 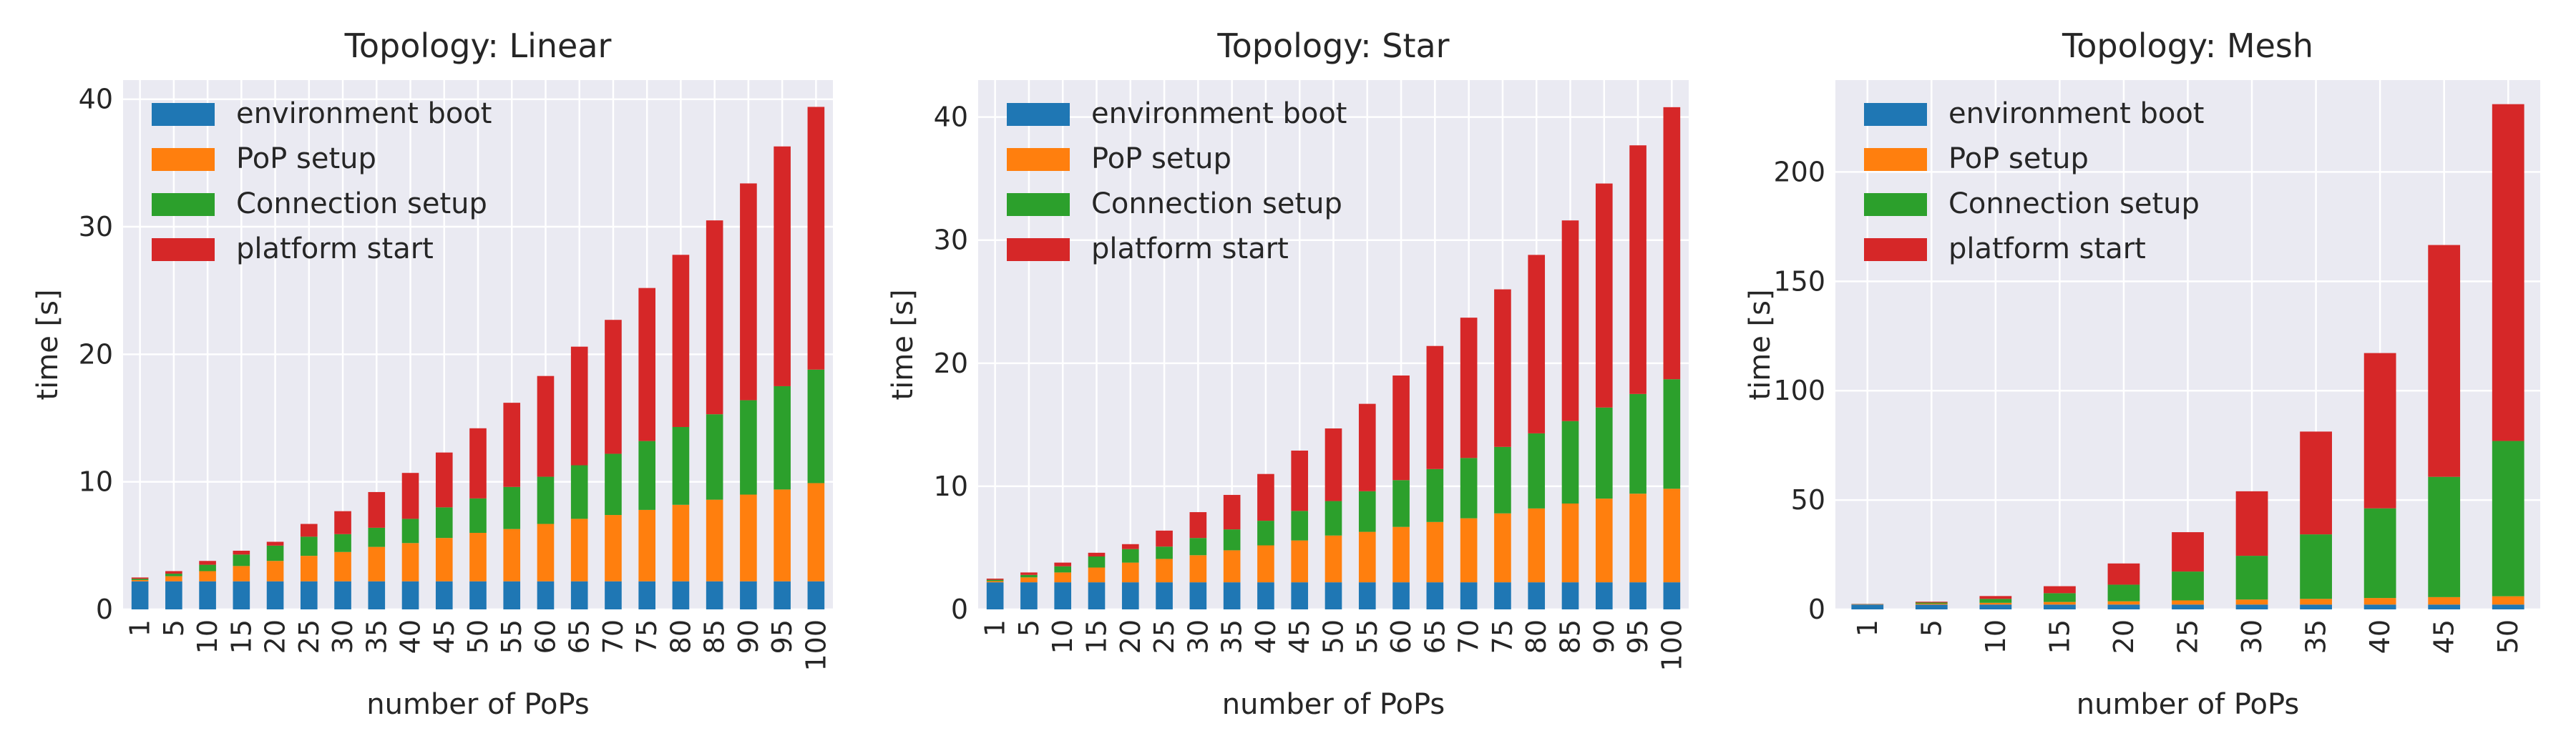 What do you see at coordinates (2076, 113) in the screenshot?
I see `legend-label: environment boot` at bounding box center [2076, 113].